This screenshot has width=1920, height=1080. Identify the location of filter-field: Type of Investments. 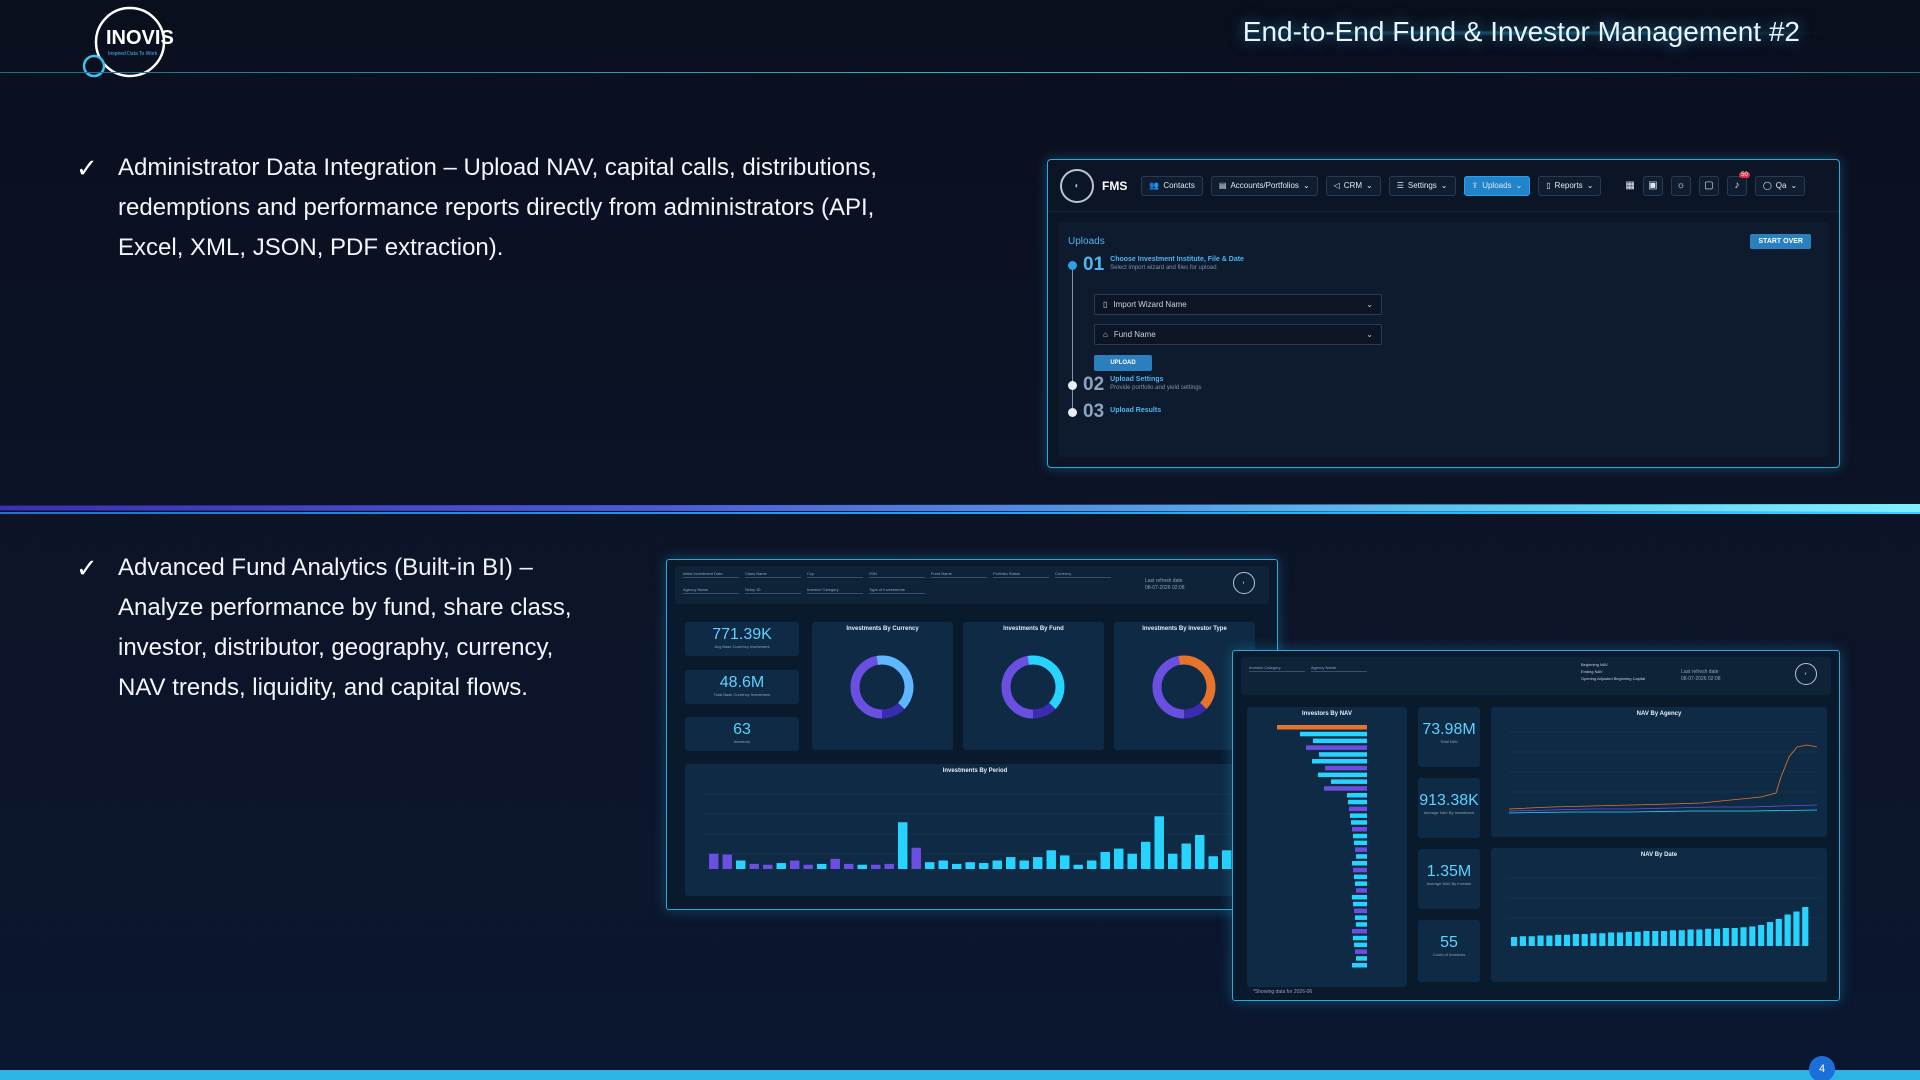
(897, 590).